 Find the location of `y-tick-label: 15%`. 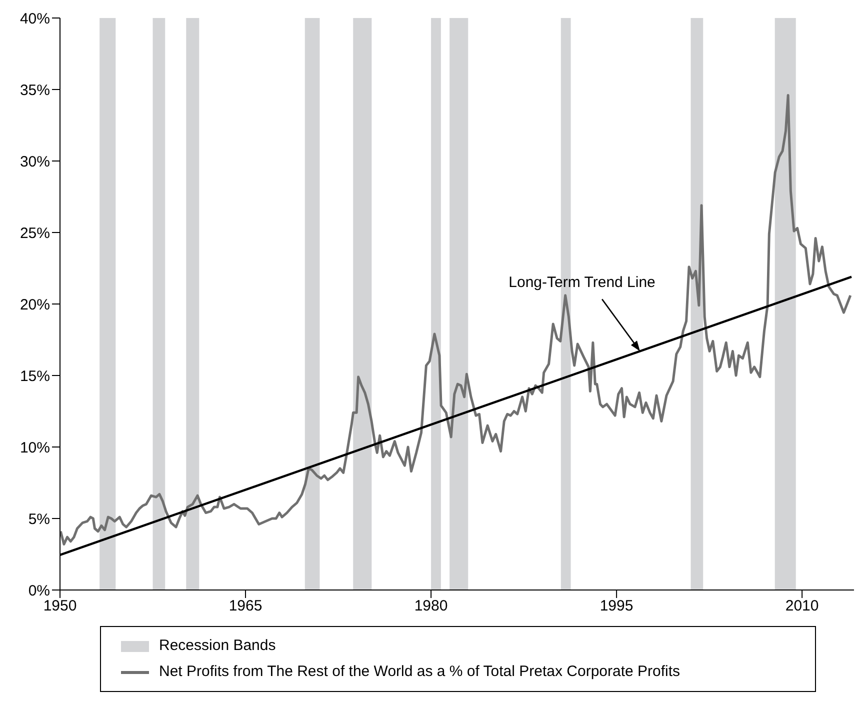

y-tick-label: 15% is located at coordinates (35, 376).